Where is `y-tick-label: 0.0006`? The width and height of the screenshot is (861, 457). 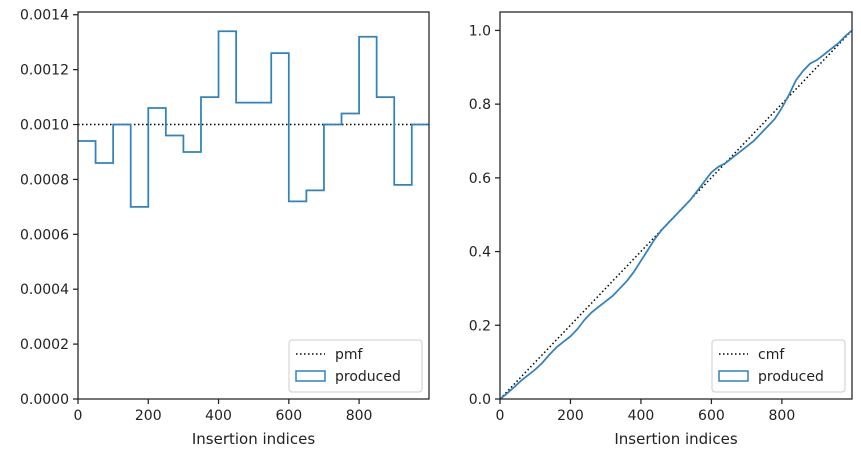 y-tick-label: 0.0006 is located at coordinates (44, 235).